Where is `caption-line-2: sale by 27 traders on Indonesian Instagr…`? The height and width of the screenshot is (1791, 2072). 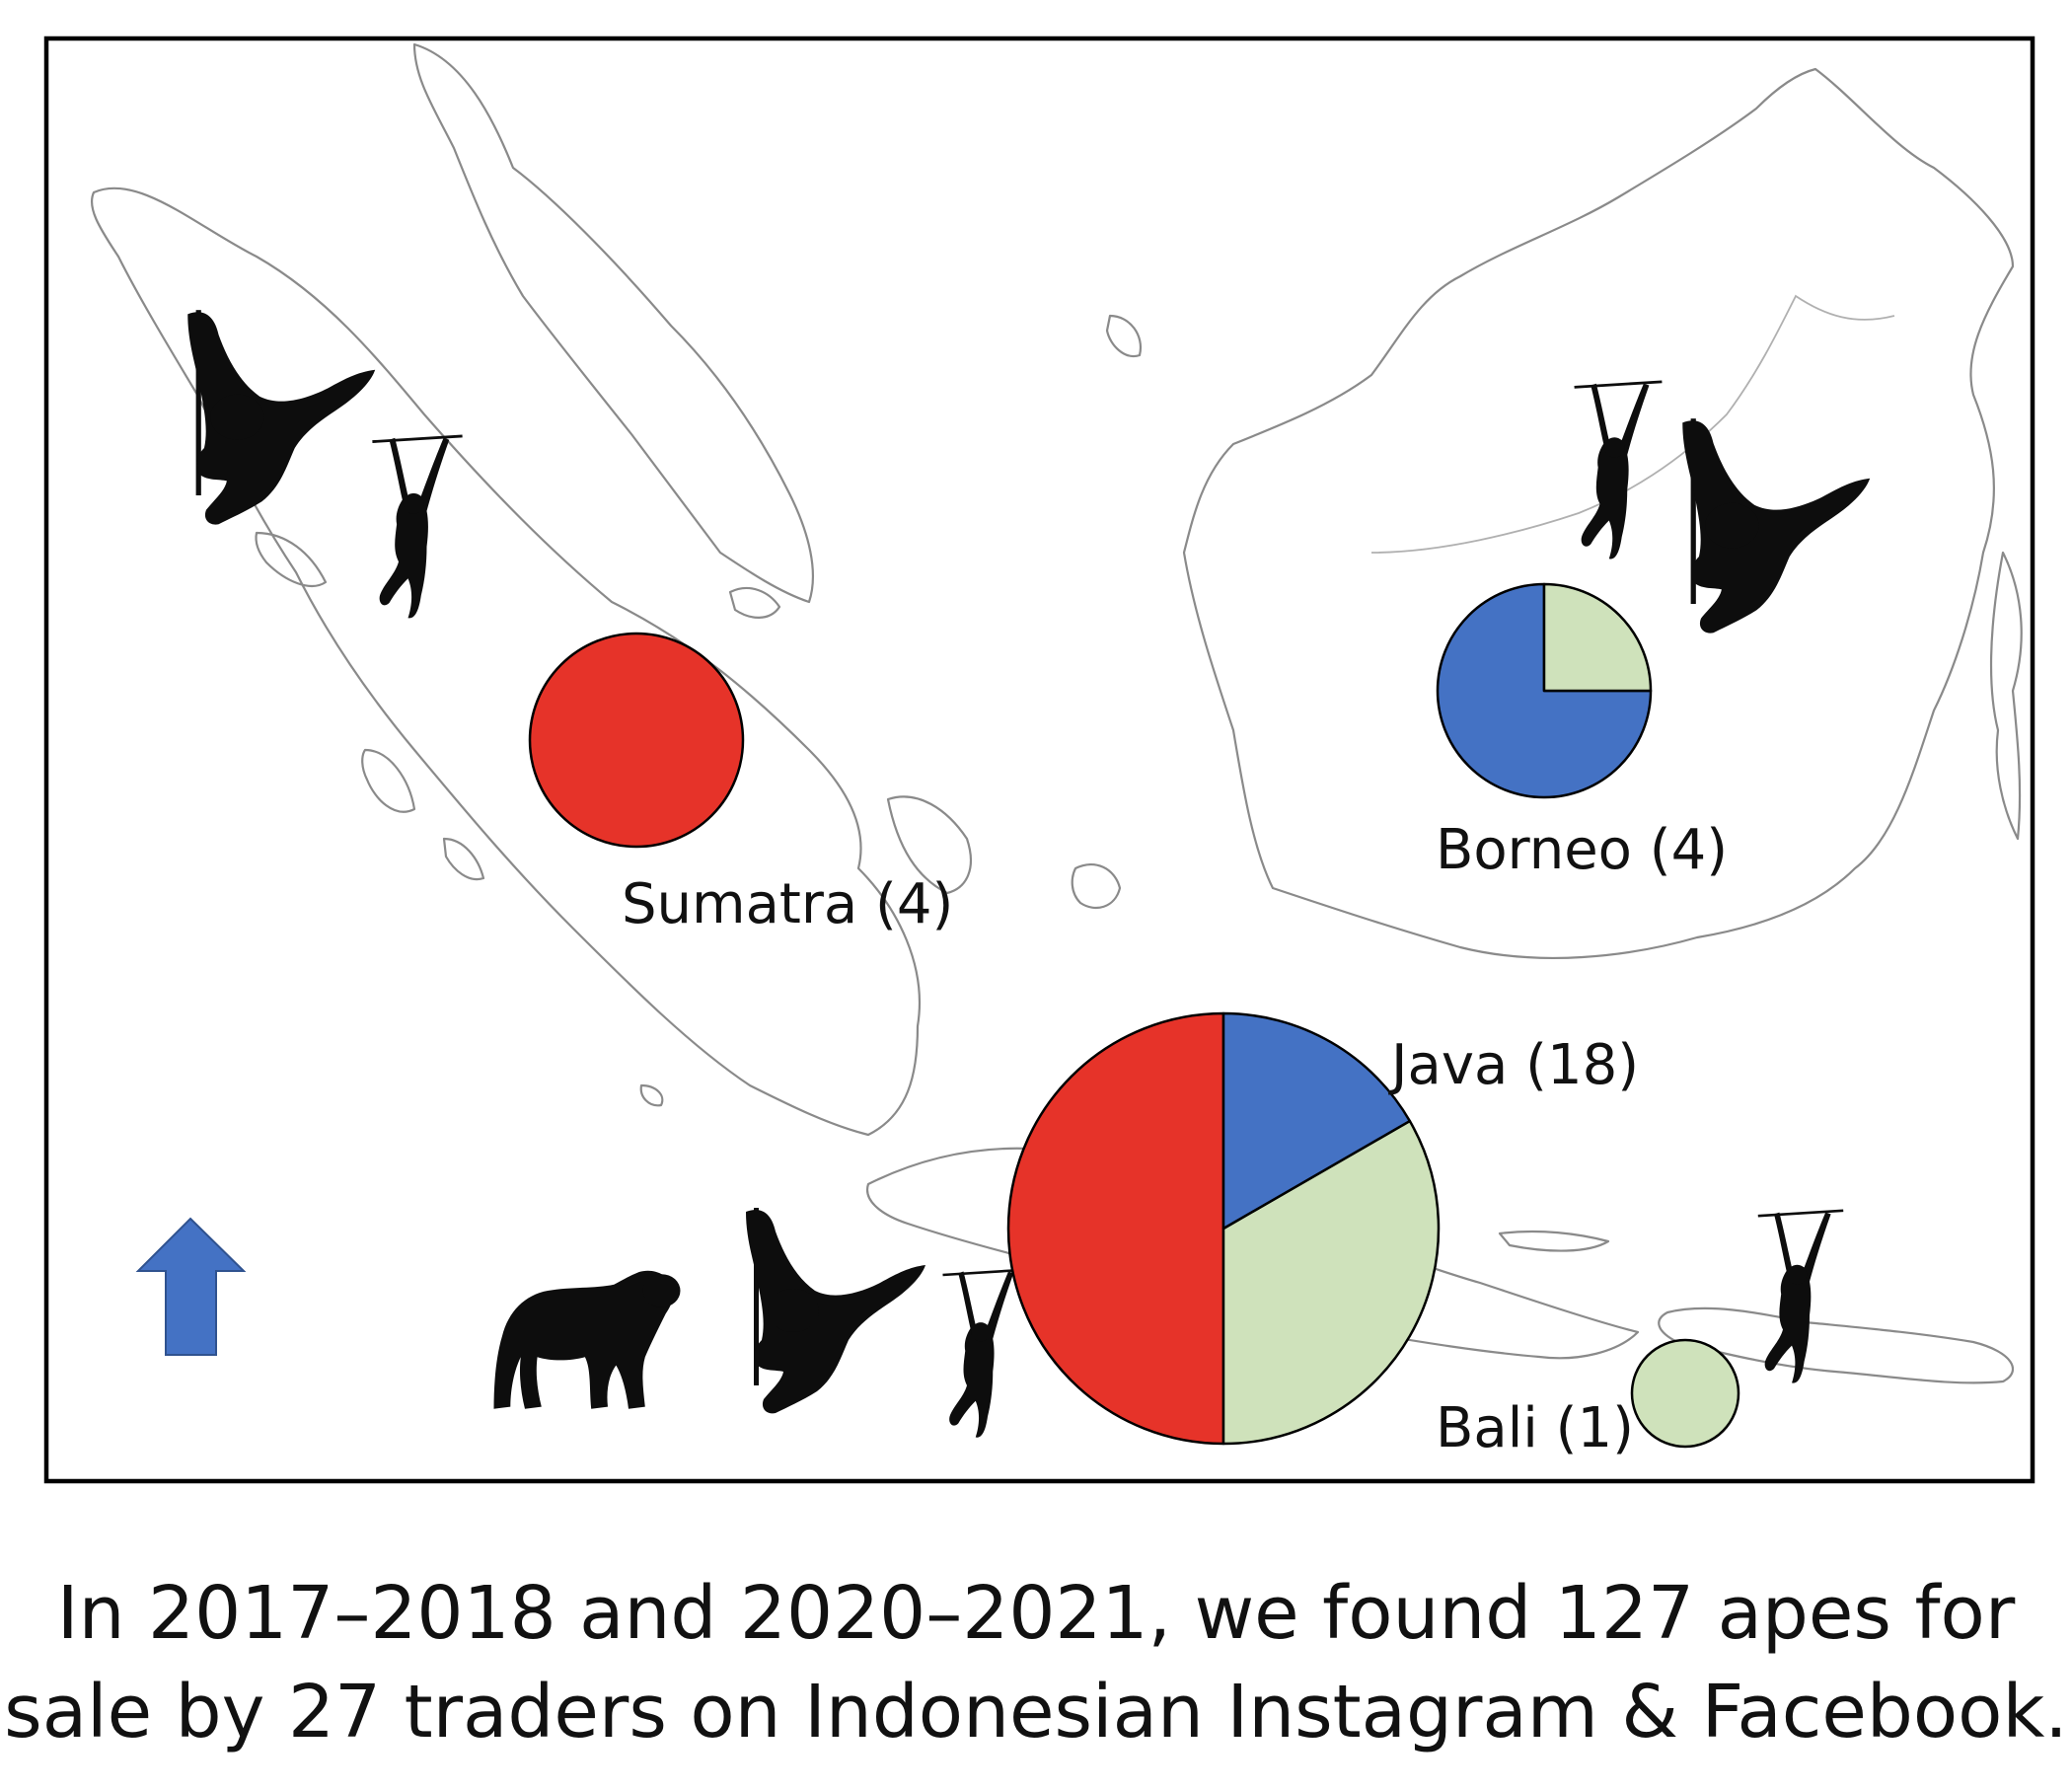
caption-line-2: sale by 27 traders on Indonesian Instagr… is located at coordinates (1036, 1712).